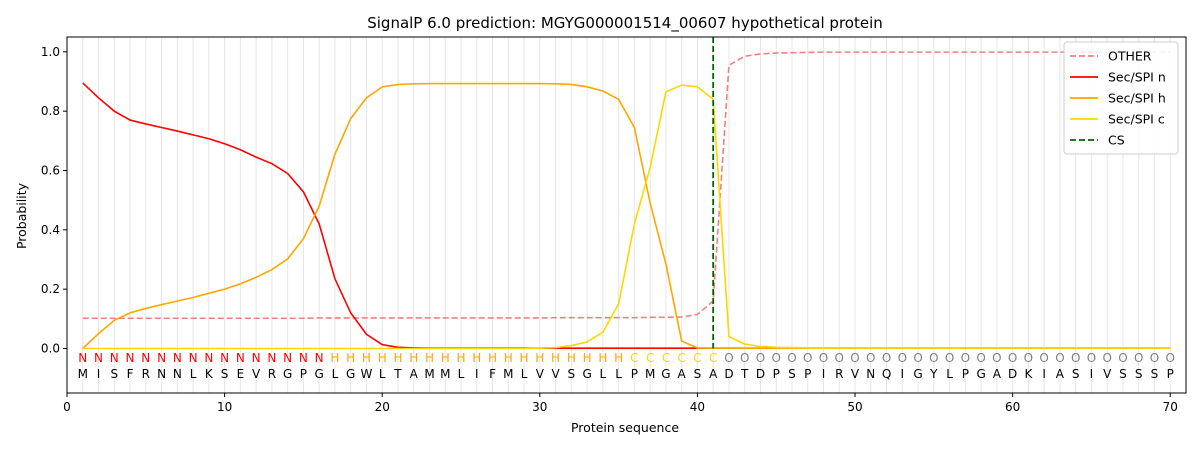 This screenshot has height=450, width=1200. What do you see at coordinates (933, 374) in the screenshot?
I see `residue-label: Y` at bounding box center [933, 374].